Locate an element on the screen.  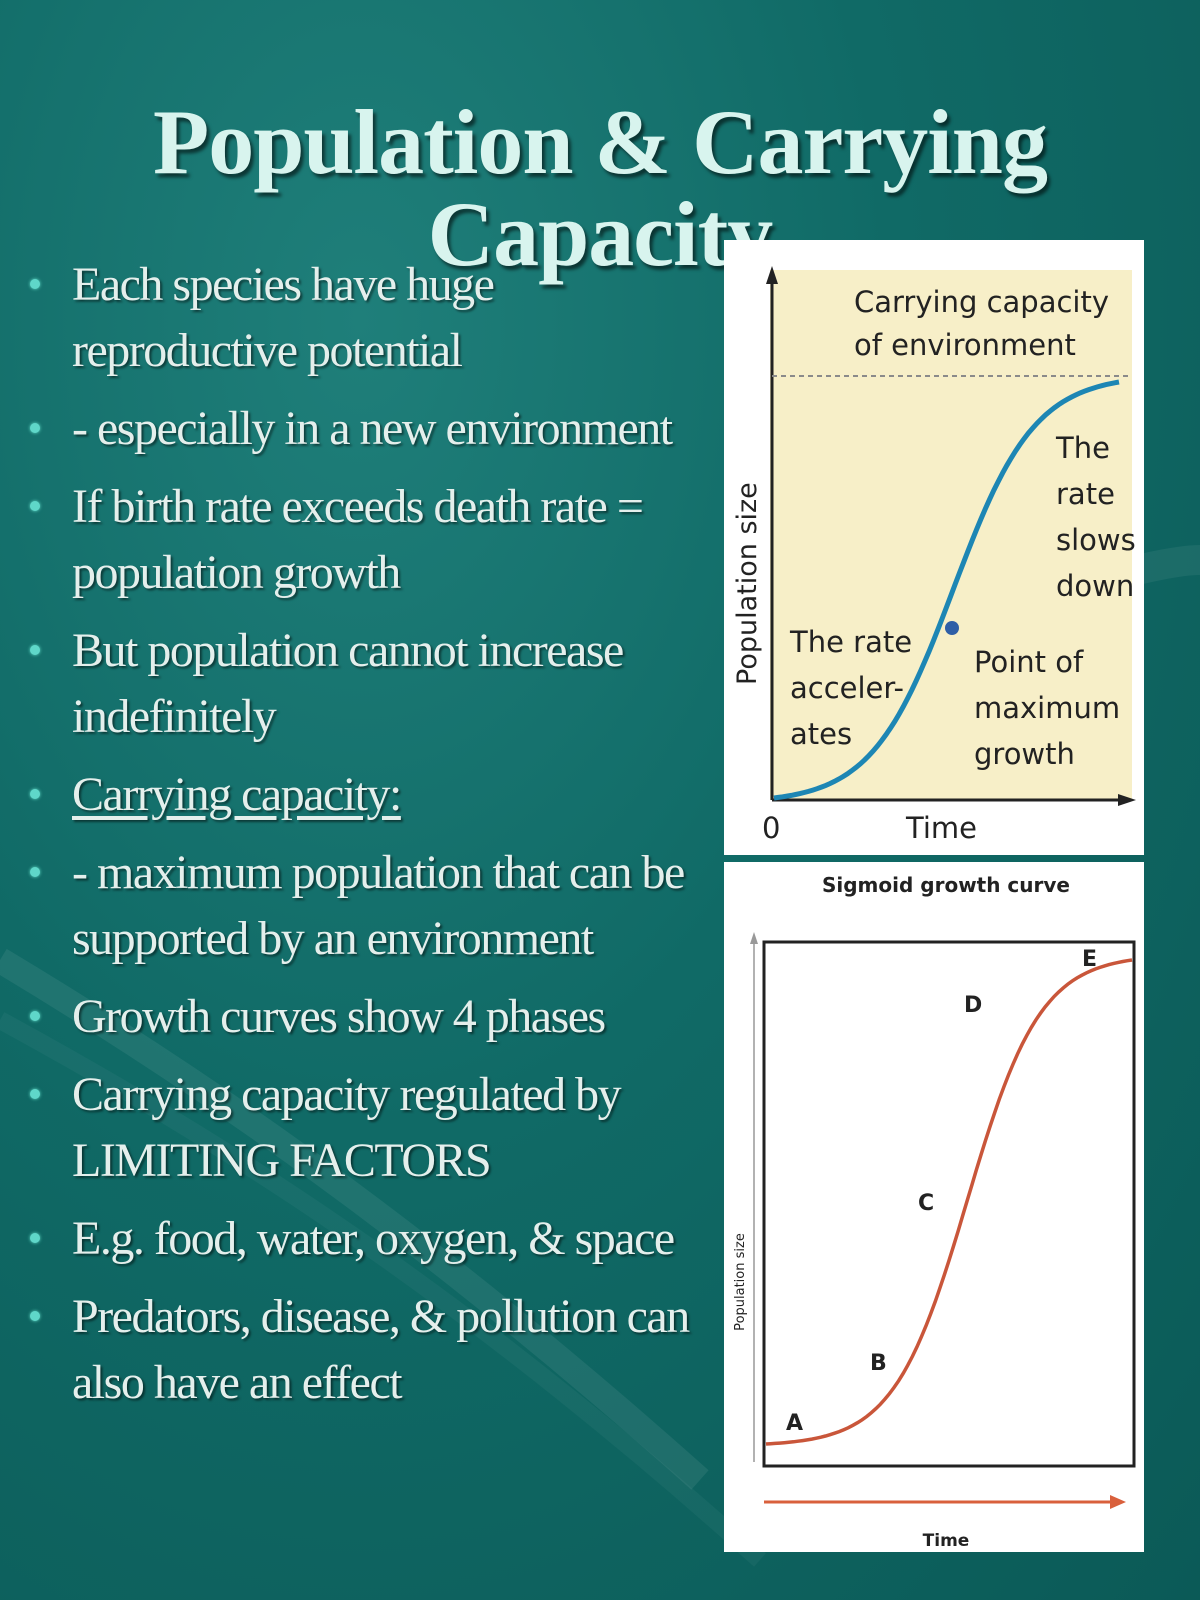
phase-label-b: B is located at coordinates (878, 1363).